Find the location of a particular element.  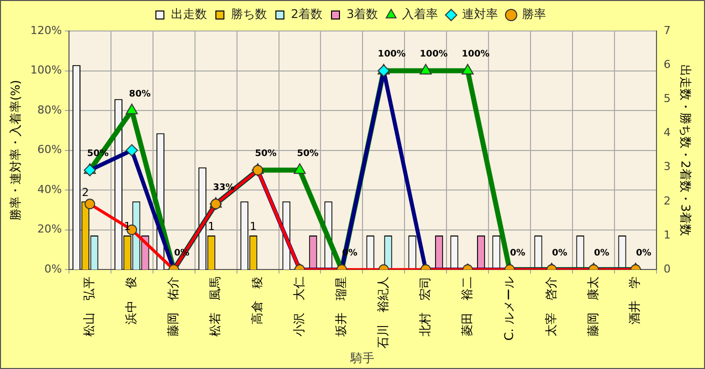

y2-tick-label: 7 is located at coordinates (667, 30).